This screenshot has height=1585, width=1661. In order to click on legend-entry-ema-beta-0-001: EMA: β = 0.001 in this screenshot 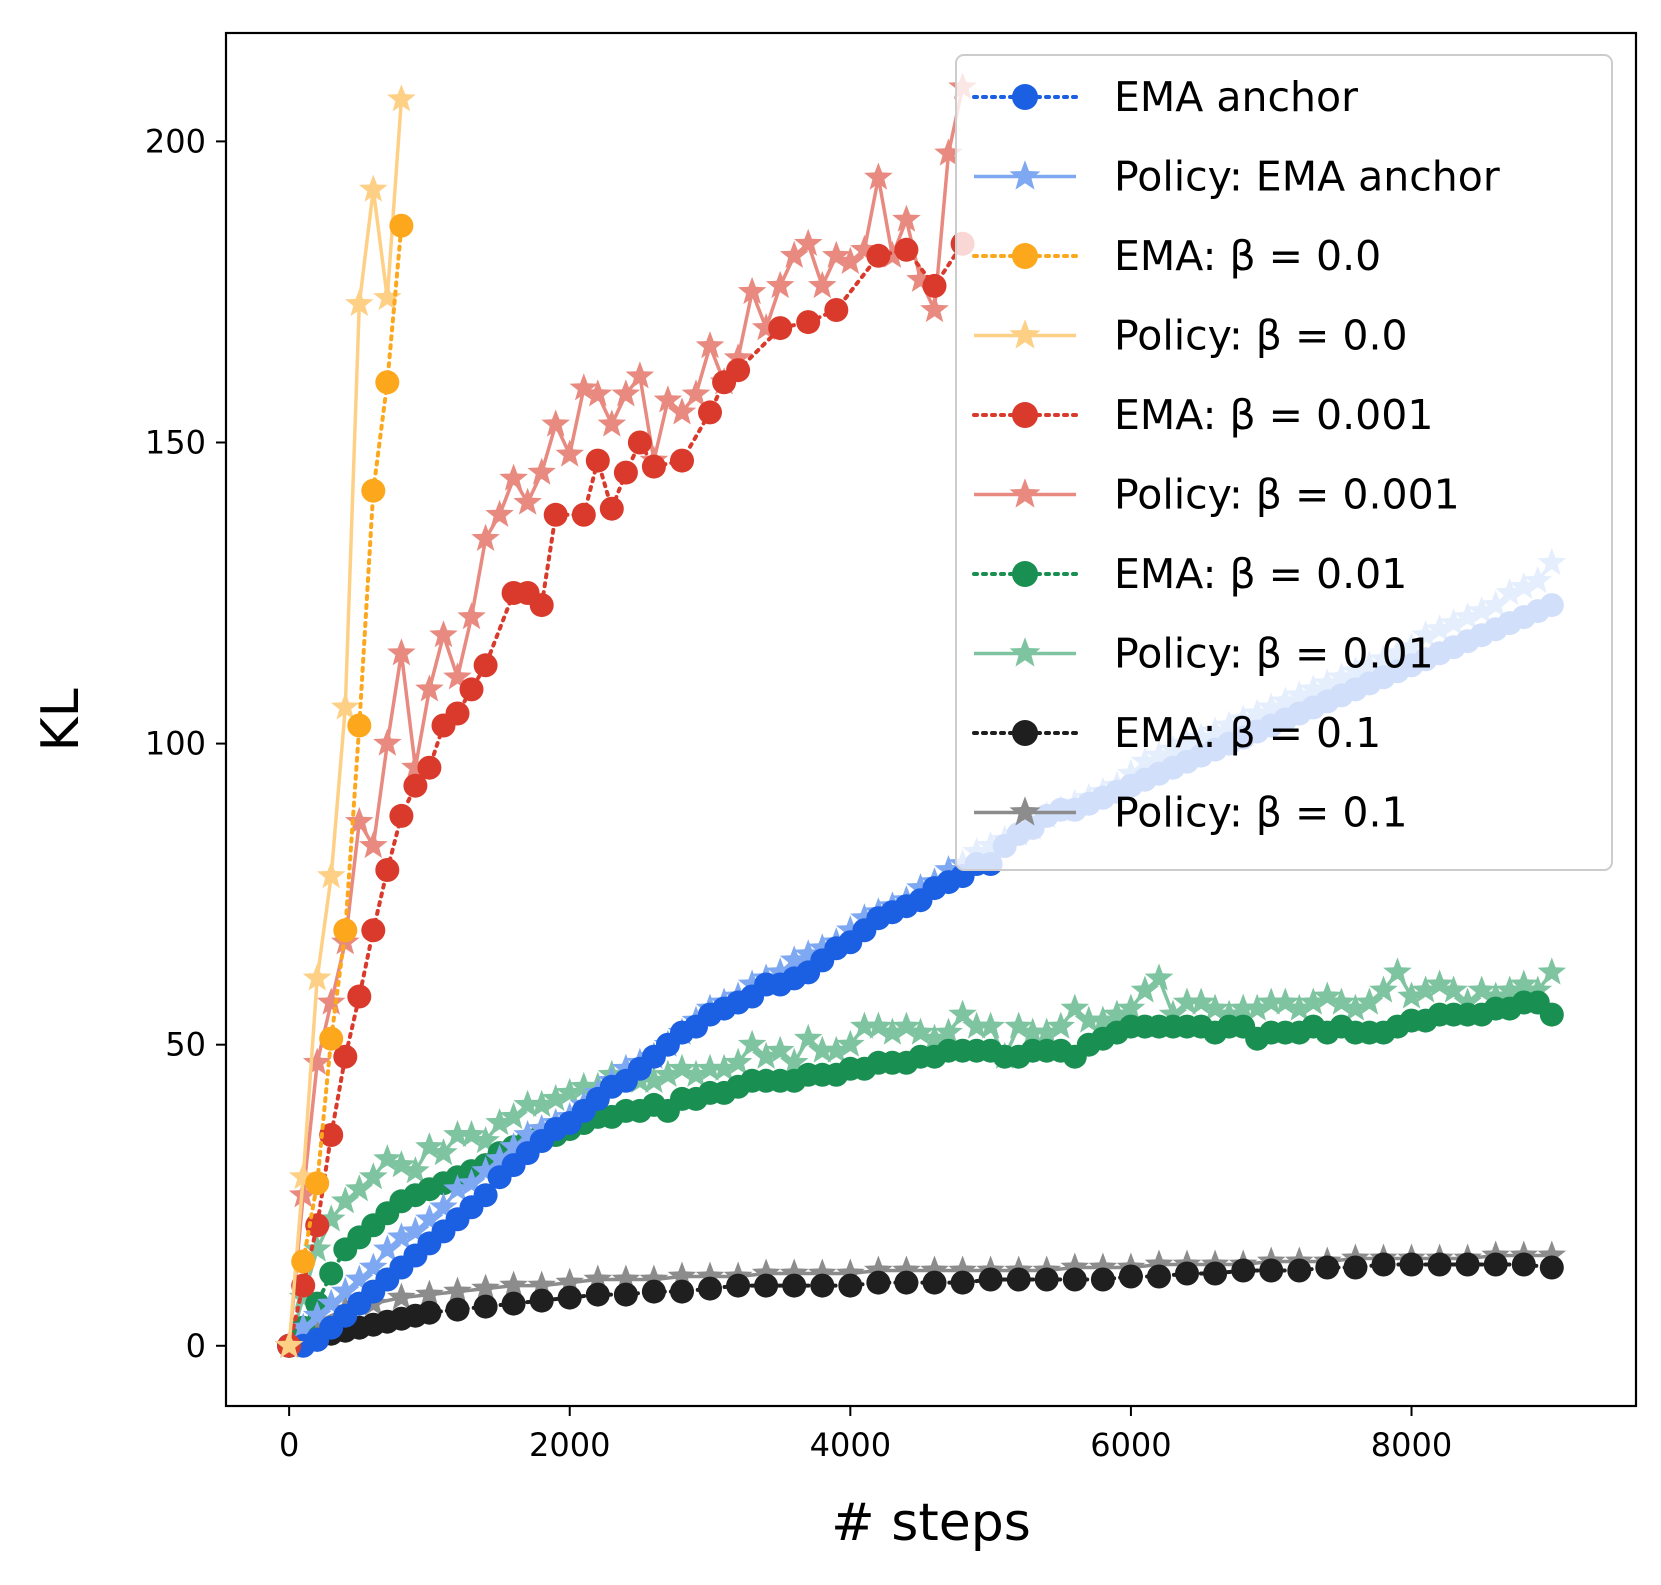, I will do `click(1202, 415)`.